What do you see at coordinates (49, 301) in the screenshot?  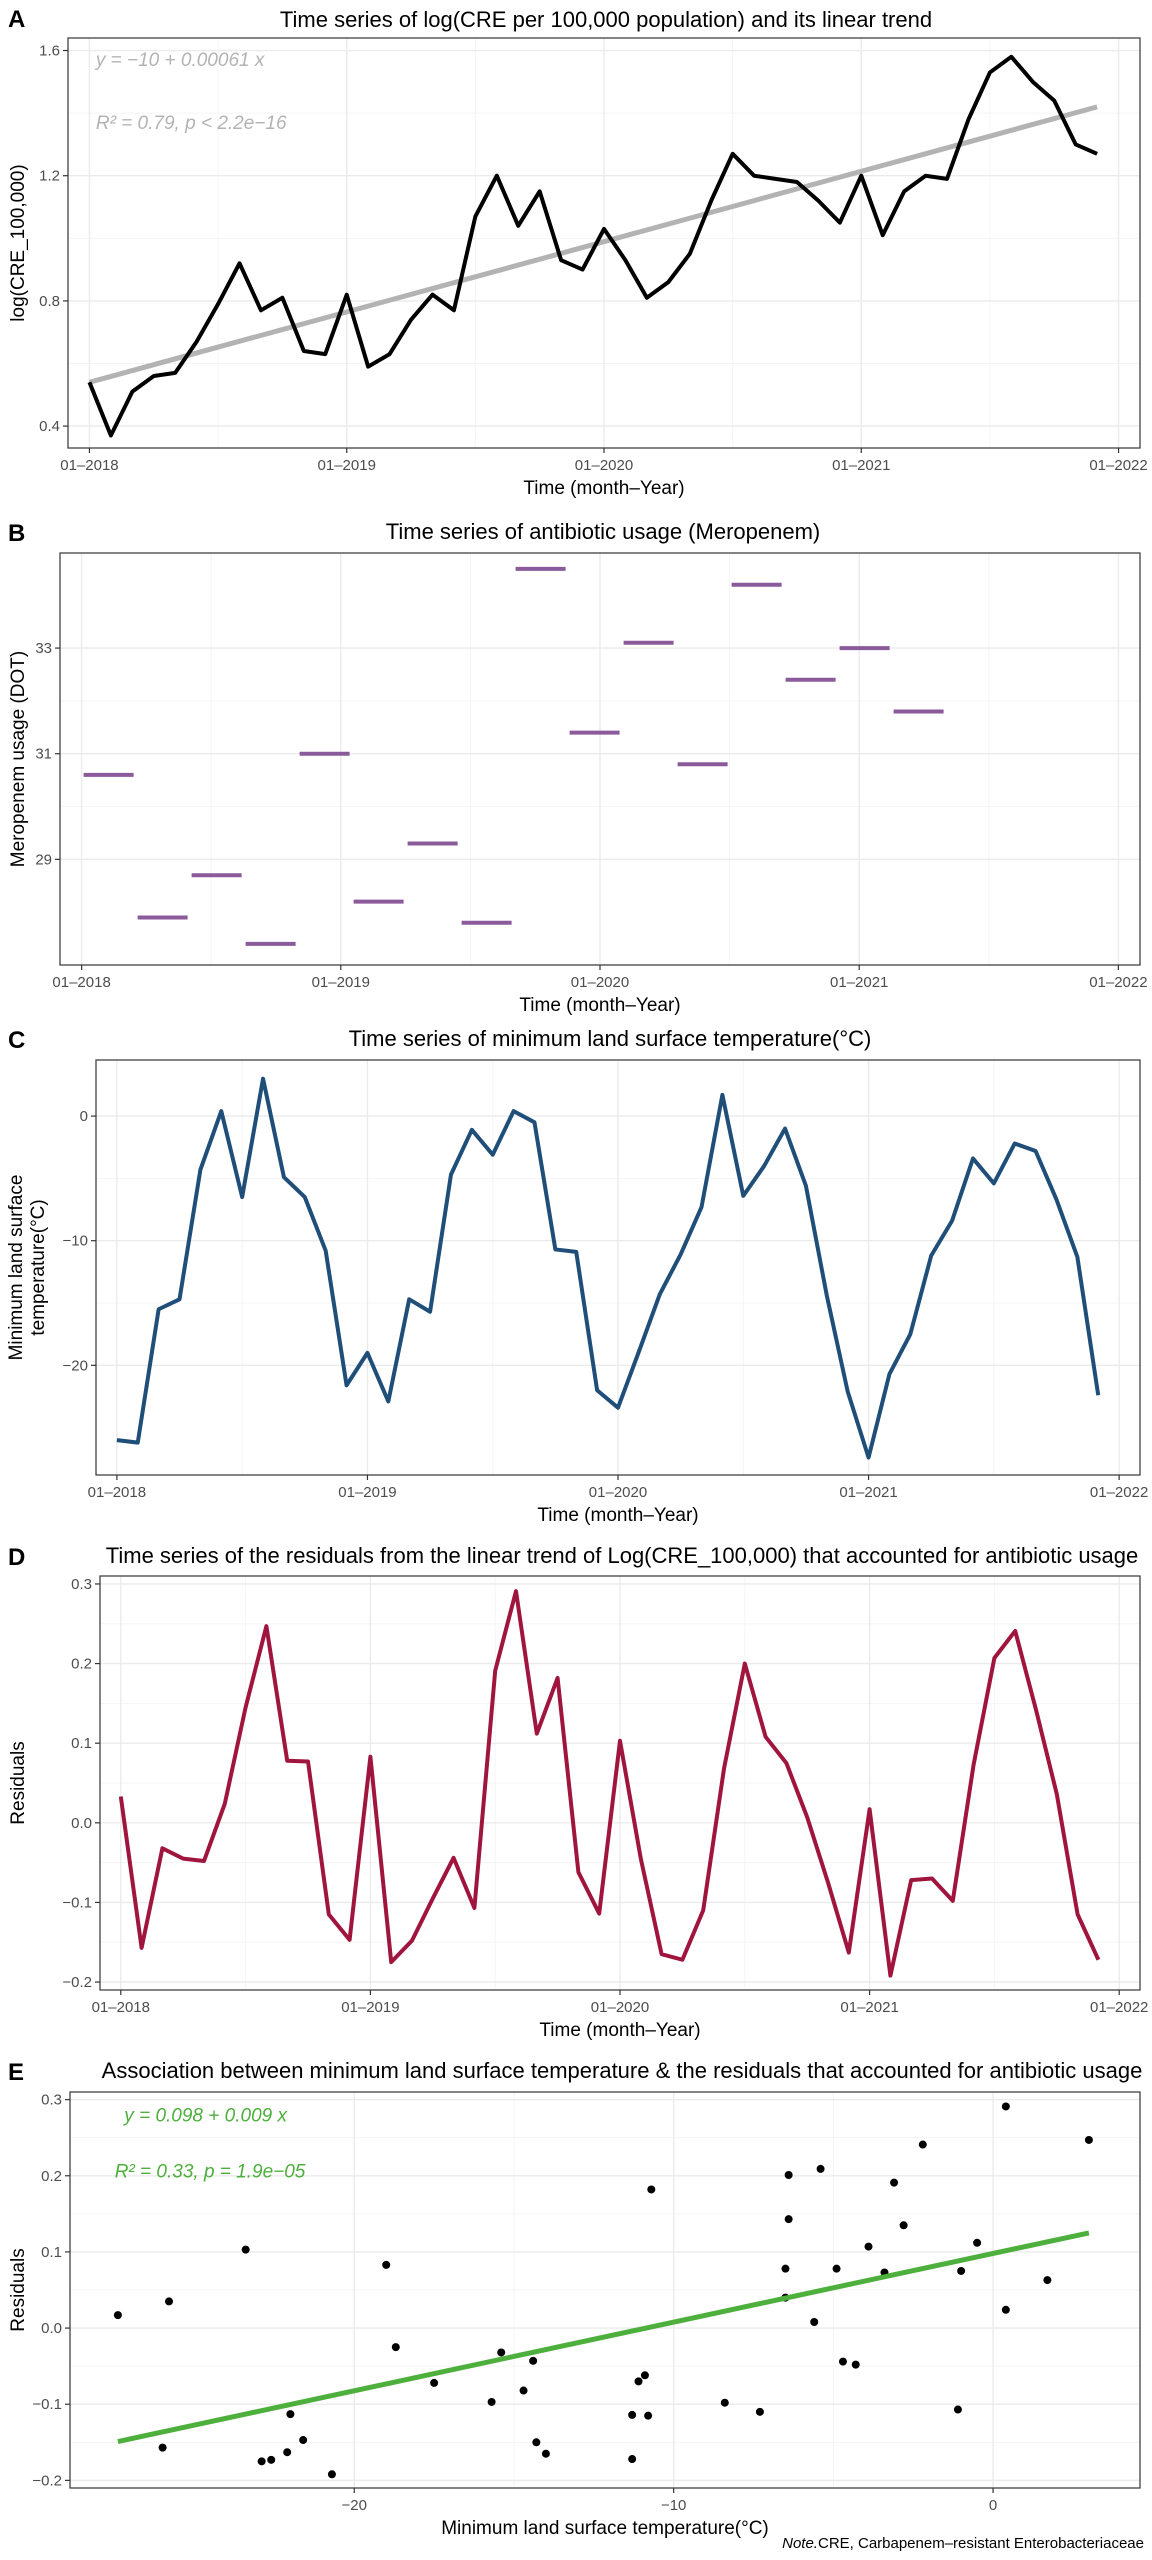 I see `y-tick-label: 0.8` at bounding box center [49, 301].